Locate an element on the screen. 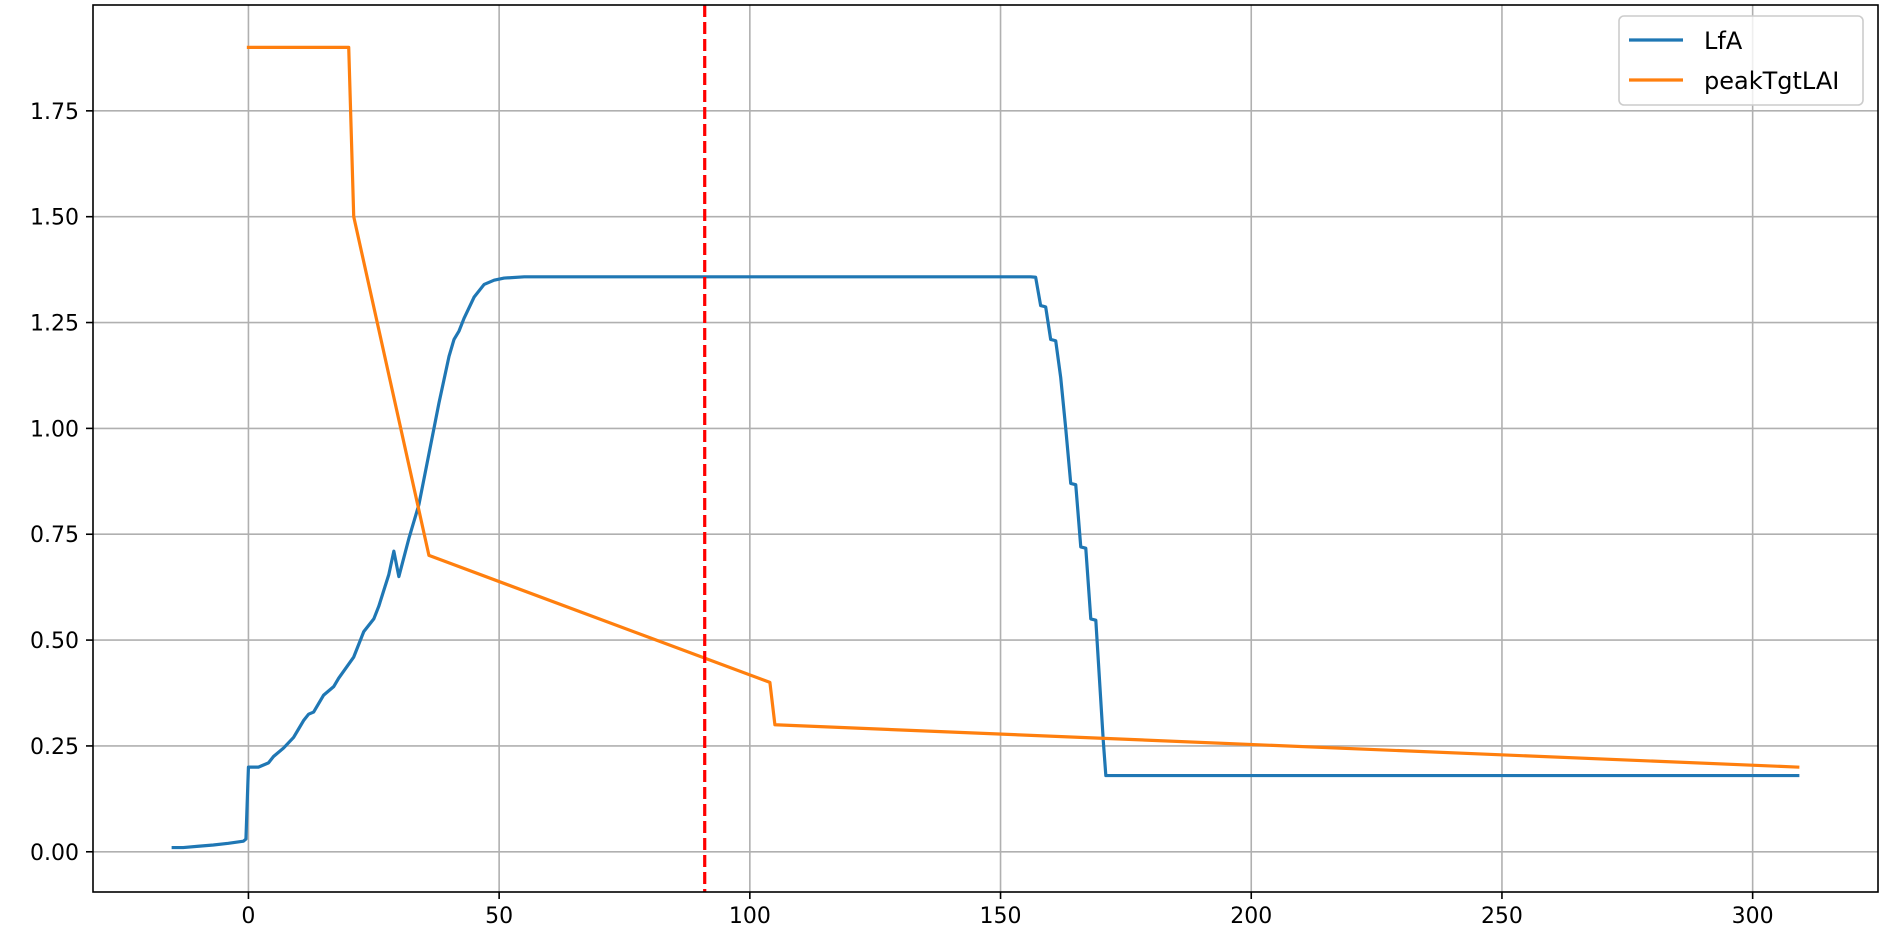 This screenshot has width=1879, height=939. y-tick-label: 1.25 is located at coordinates (54, 324).